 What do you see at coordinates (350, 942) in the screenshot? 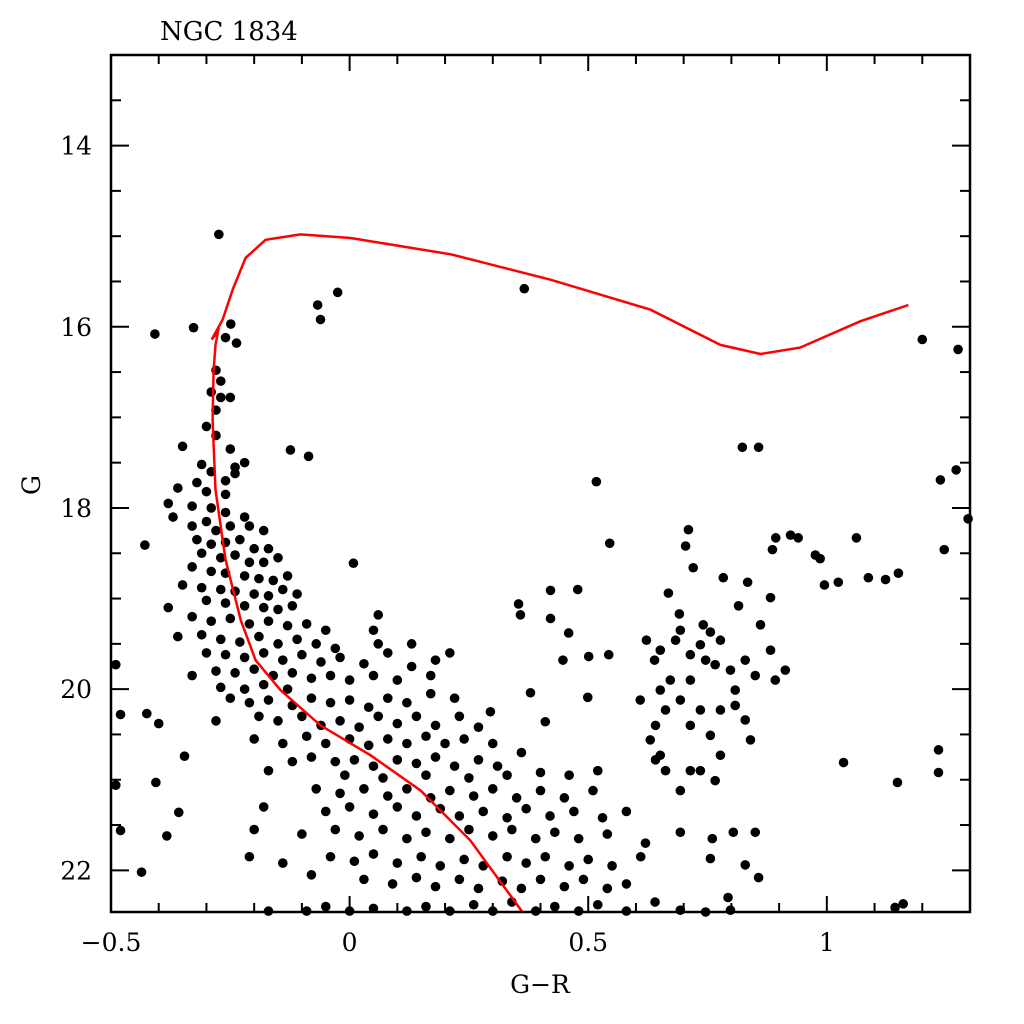
I see `x-tick-label: 0` at bounding box center [350, 942].